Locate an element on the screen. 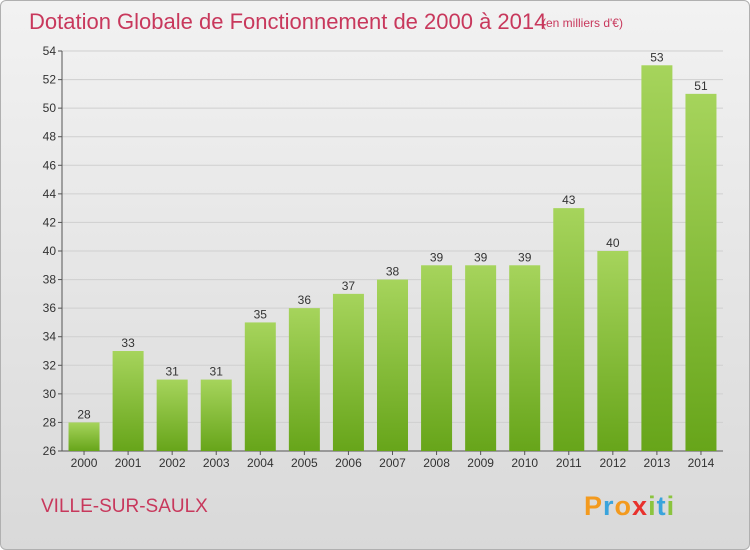 The width and height of the screenshot is (750, 550). y-tick-label: 40 is located at coordinates (50, 251).